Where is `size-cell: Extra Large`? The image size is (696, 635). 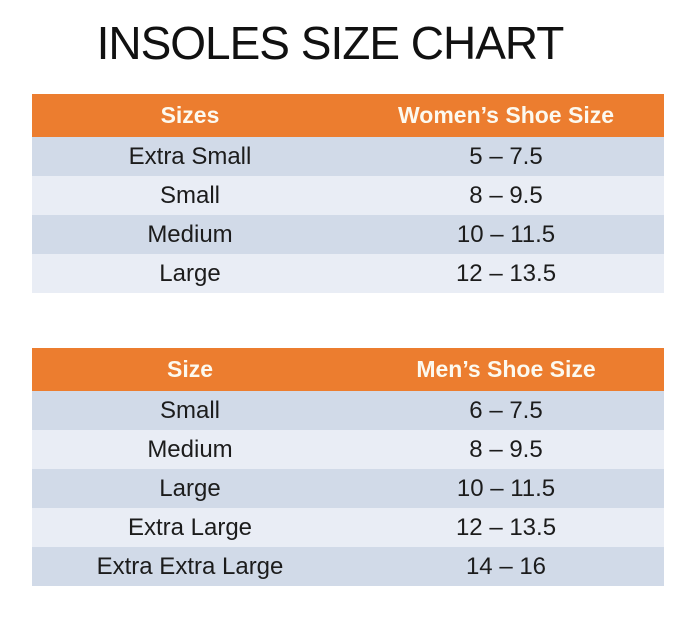 size-cell: Extra Large is located at coordinates (190, 527).